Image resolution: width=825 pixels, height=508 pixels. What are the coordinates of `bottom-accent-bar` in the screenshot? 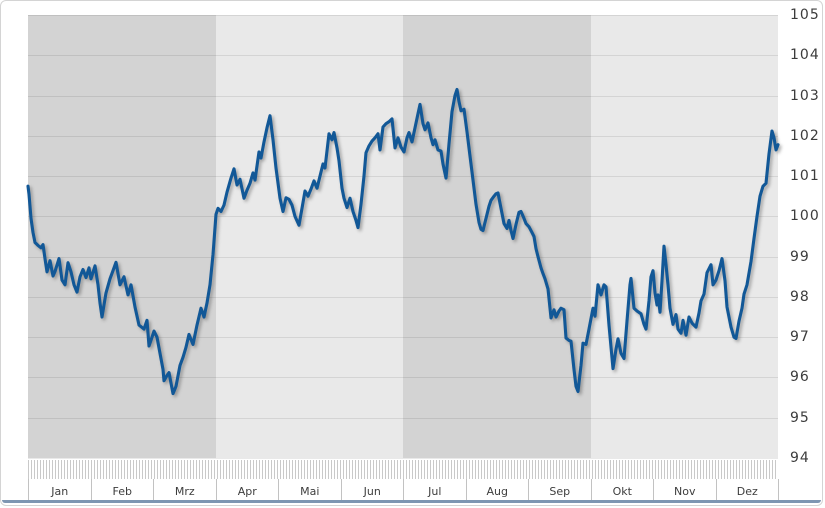 It's located at (411, 501).